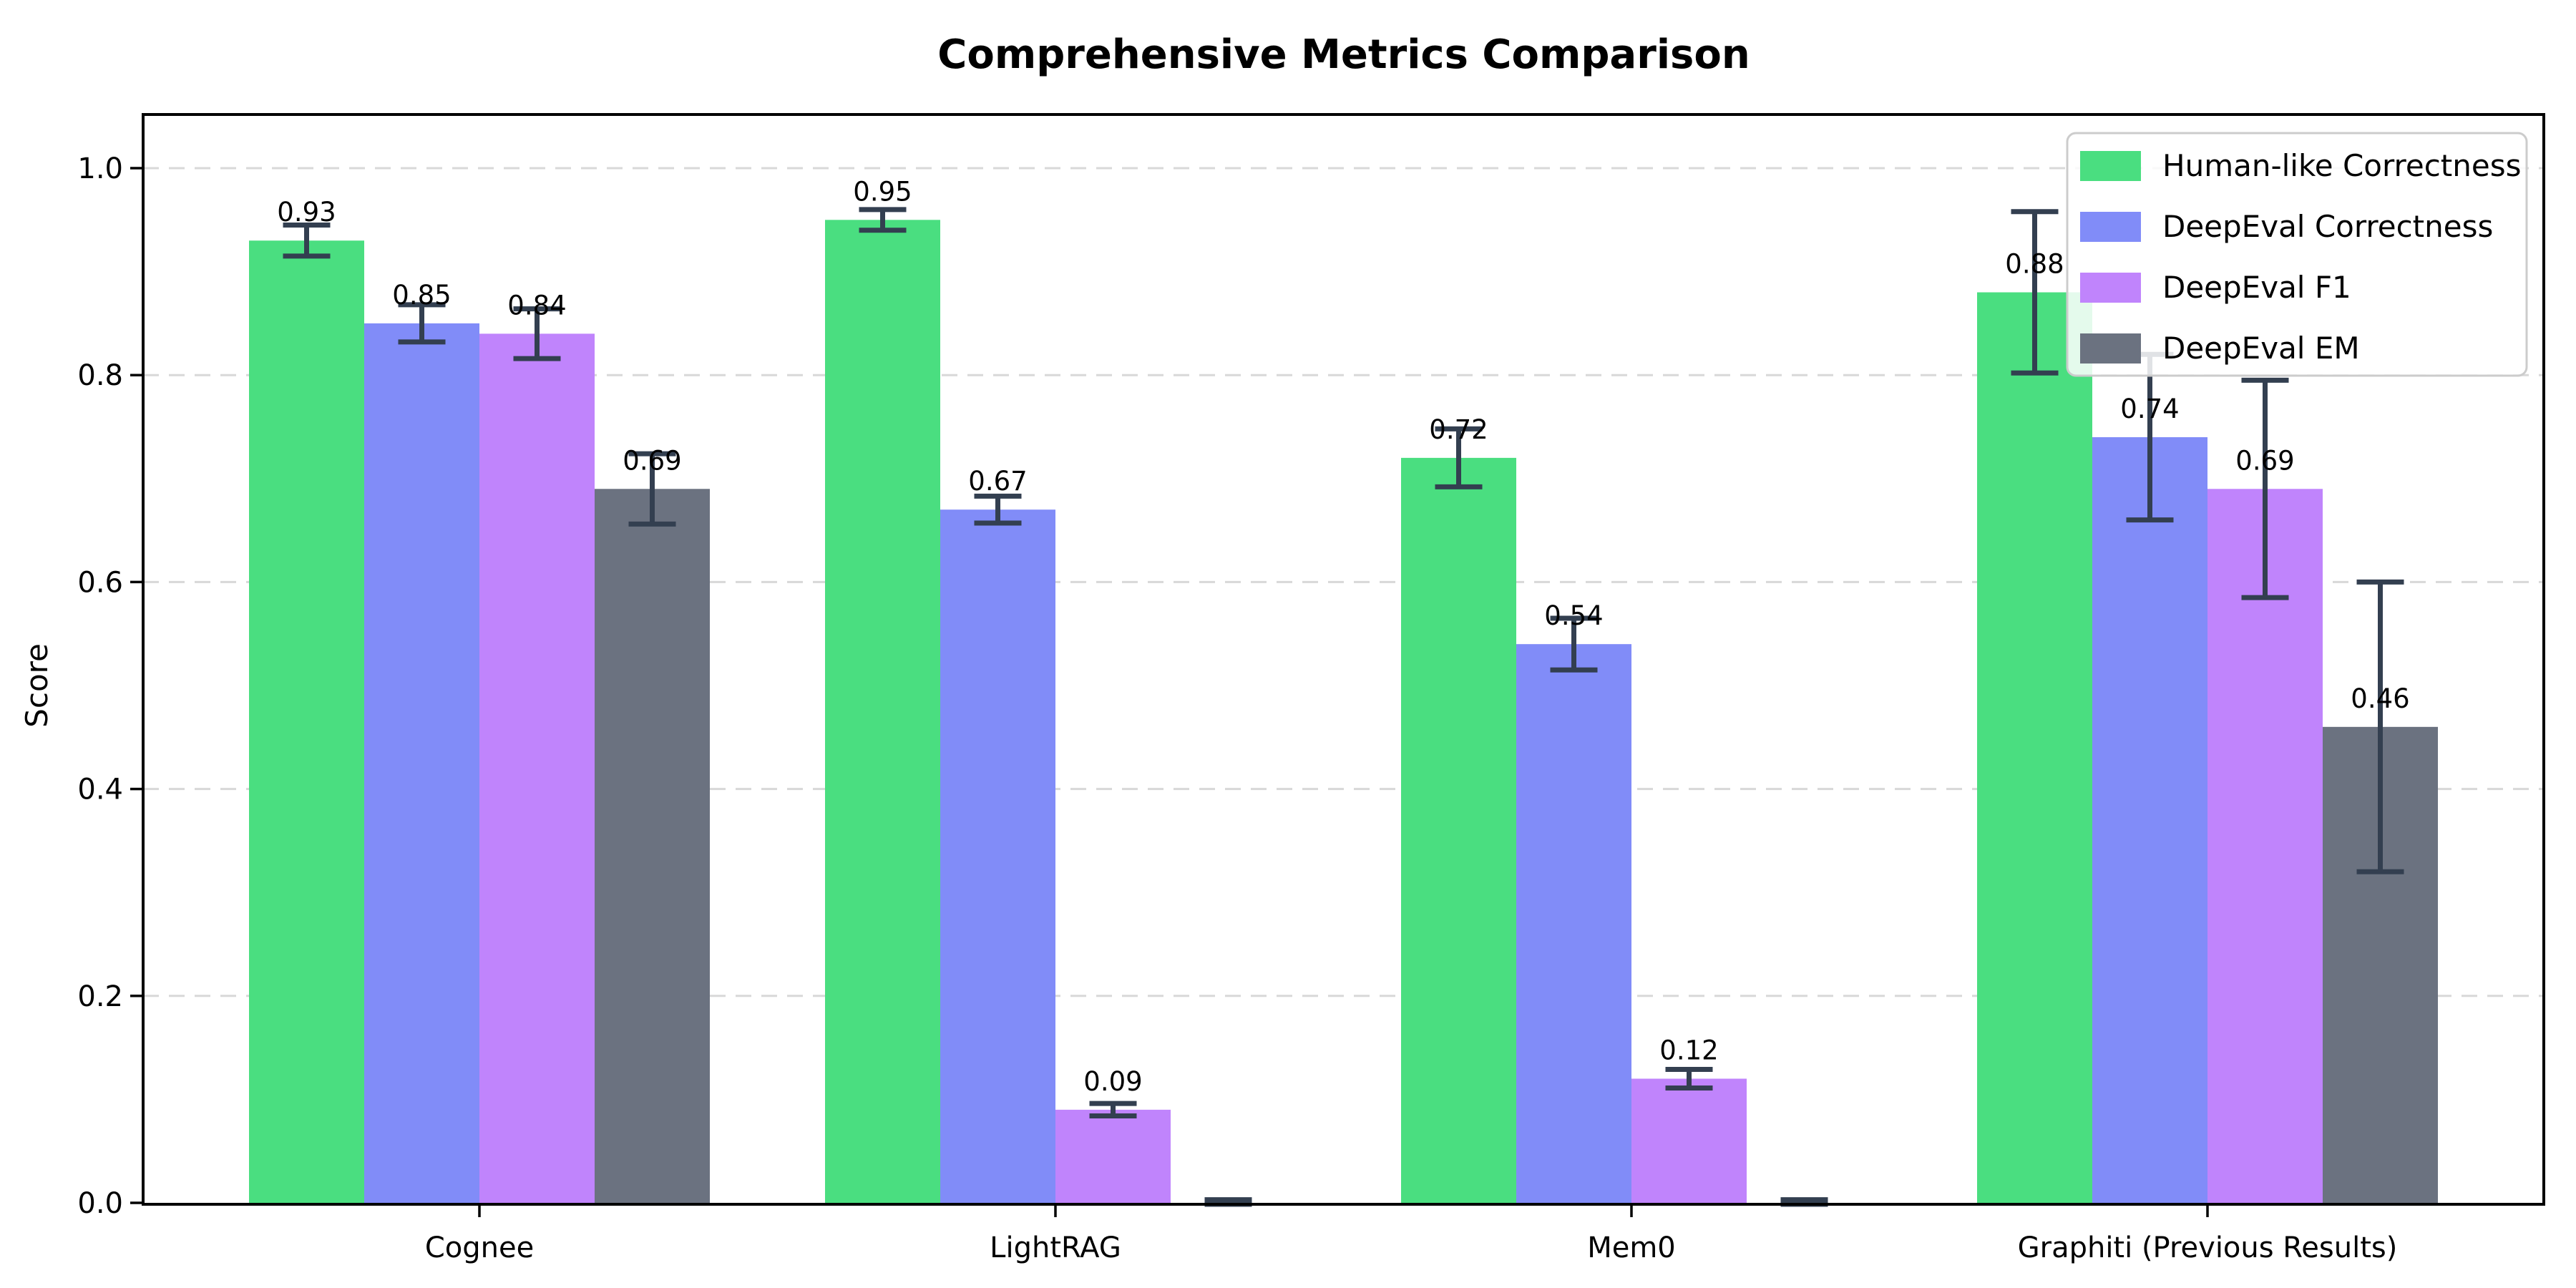  I want to click on y-tick-label: 0.6, so click(100, 582).